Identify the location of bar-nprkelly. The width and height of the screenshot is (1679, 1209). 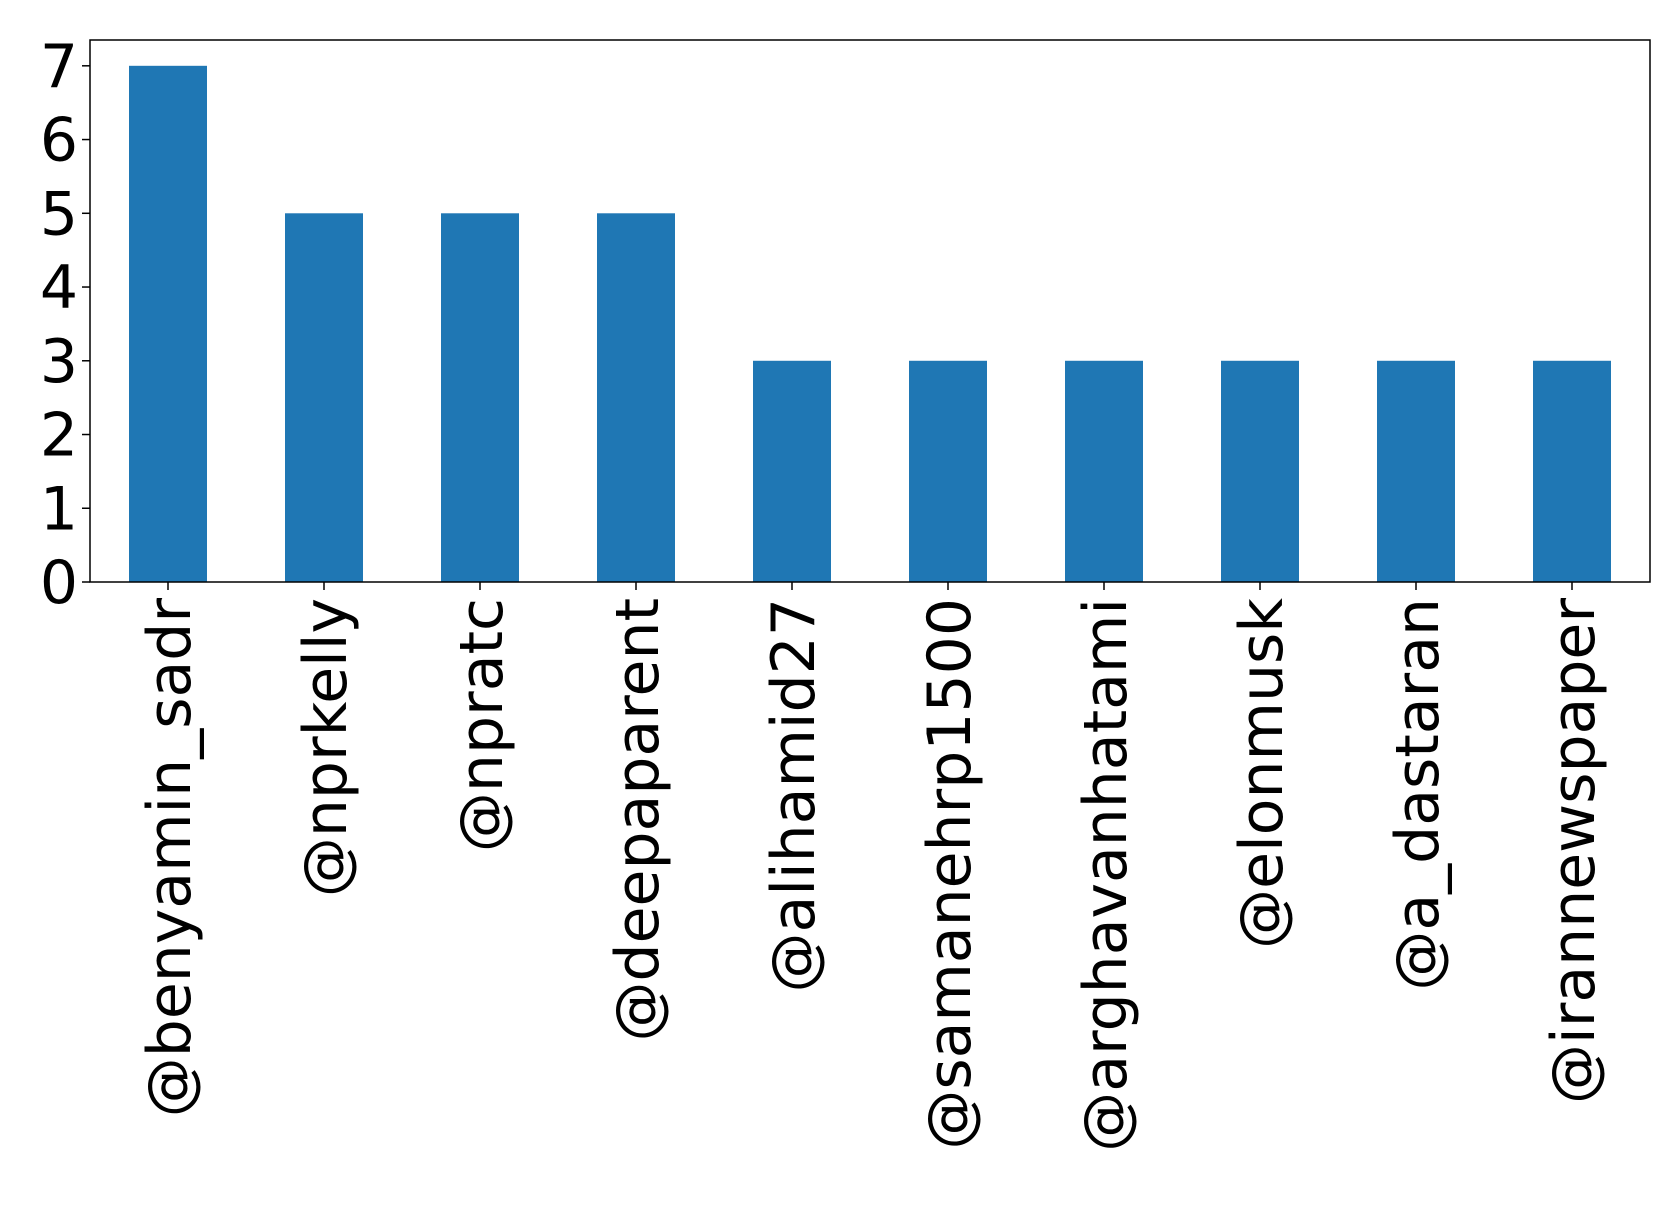
(324, 397).